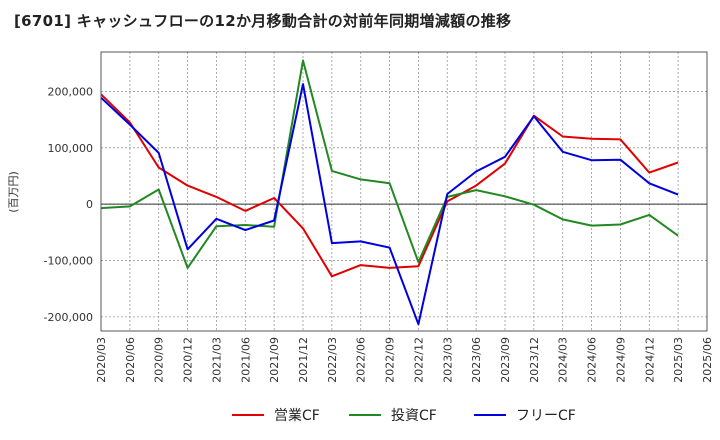 Image resolution: width=720 pixels, height=440 pixels. I want to click on y-tick-label: 0, so click(89, 204).